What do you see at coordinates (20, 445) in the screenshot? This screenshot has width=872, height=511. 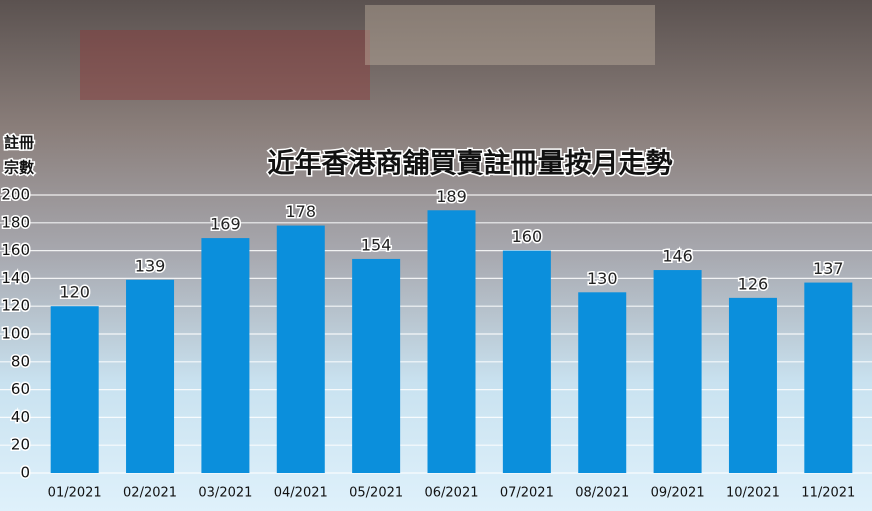 I see `y-tick-label: 20` at bounding box center [20, 445].